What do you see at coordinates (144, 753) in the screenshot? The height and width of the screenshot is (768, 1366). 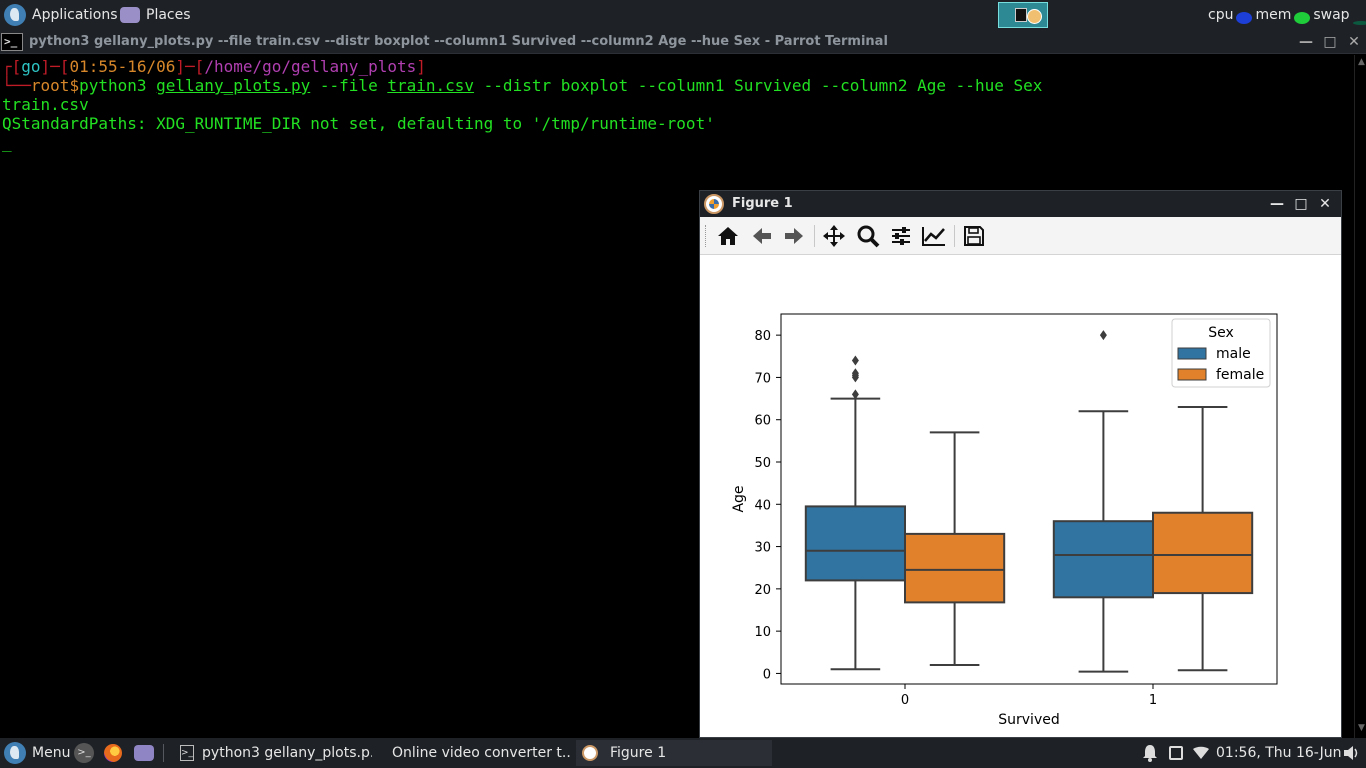 I see `launcher-files` at bounding box center [144, 753].